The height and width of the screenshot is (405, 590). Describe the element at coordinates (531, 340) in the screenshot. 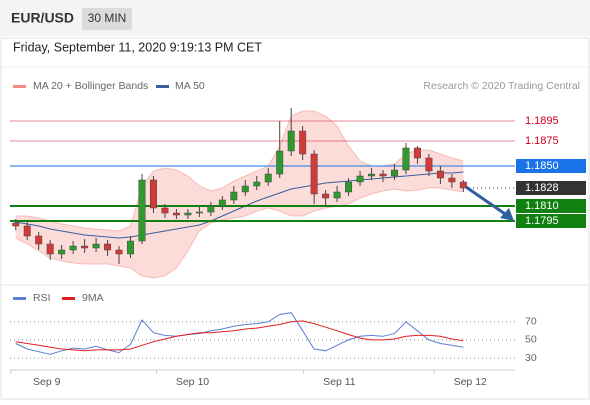

I see `y-tick-label: 50` at that location.